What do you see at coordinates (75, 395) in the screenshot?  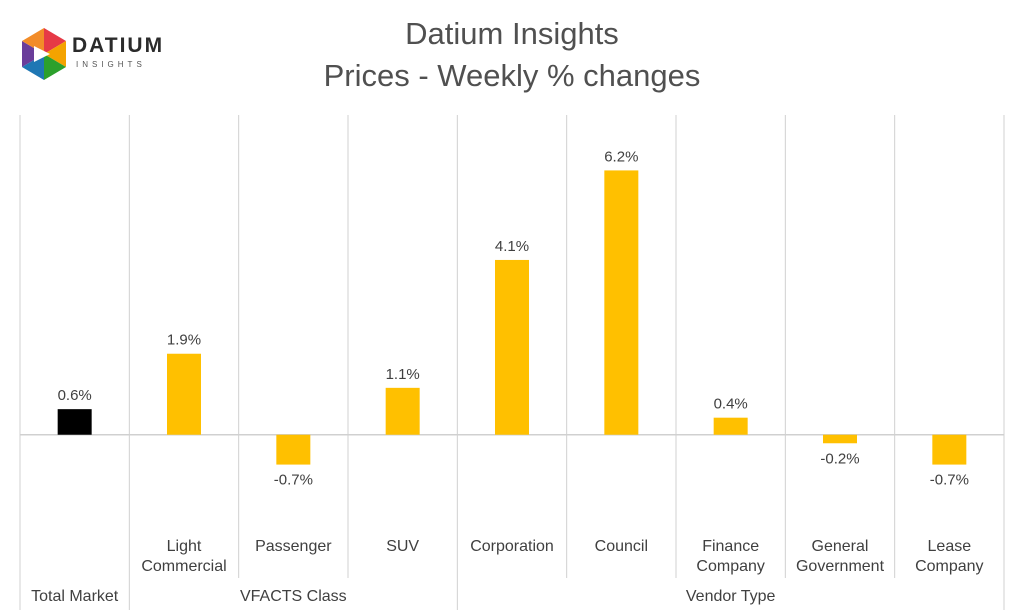 I see `data-label: 0.6%` at bounding box center [75, 395].